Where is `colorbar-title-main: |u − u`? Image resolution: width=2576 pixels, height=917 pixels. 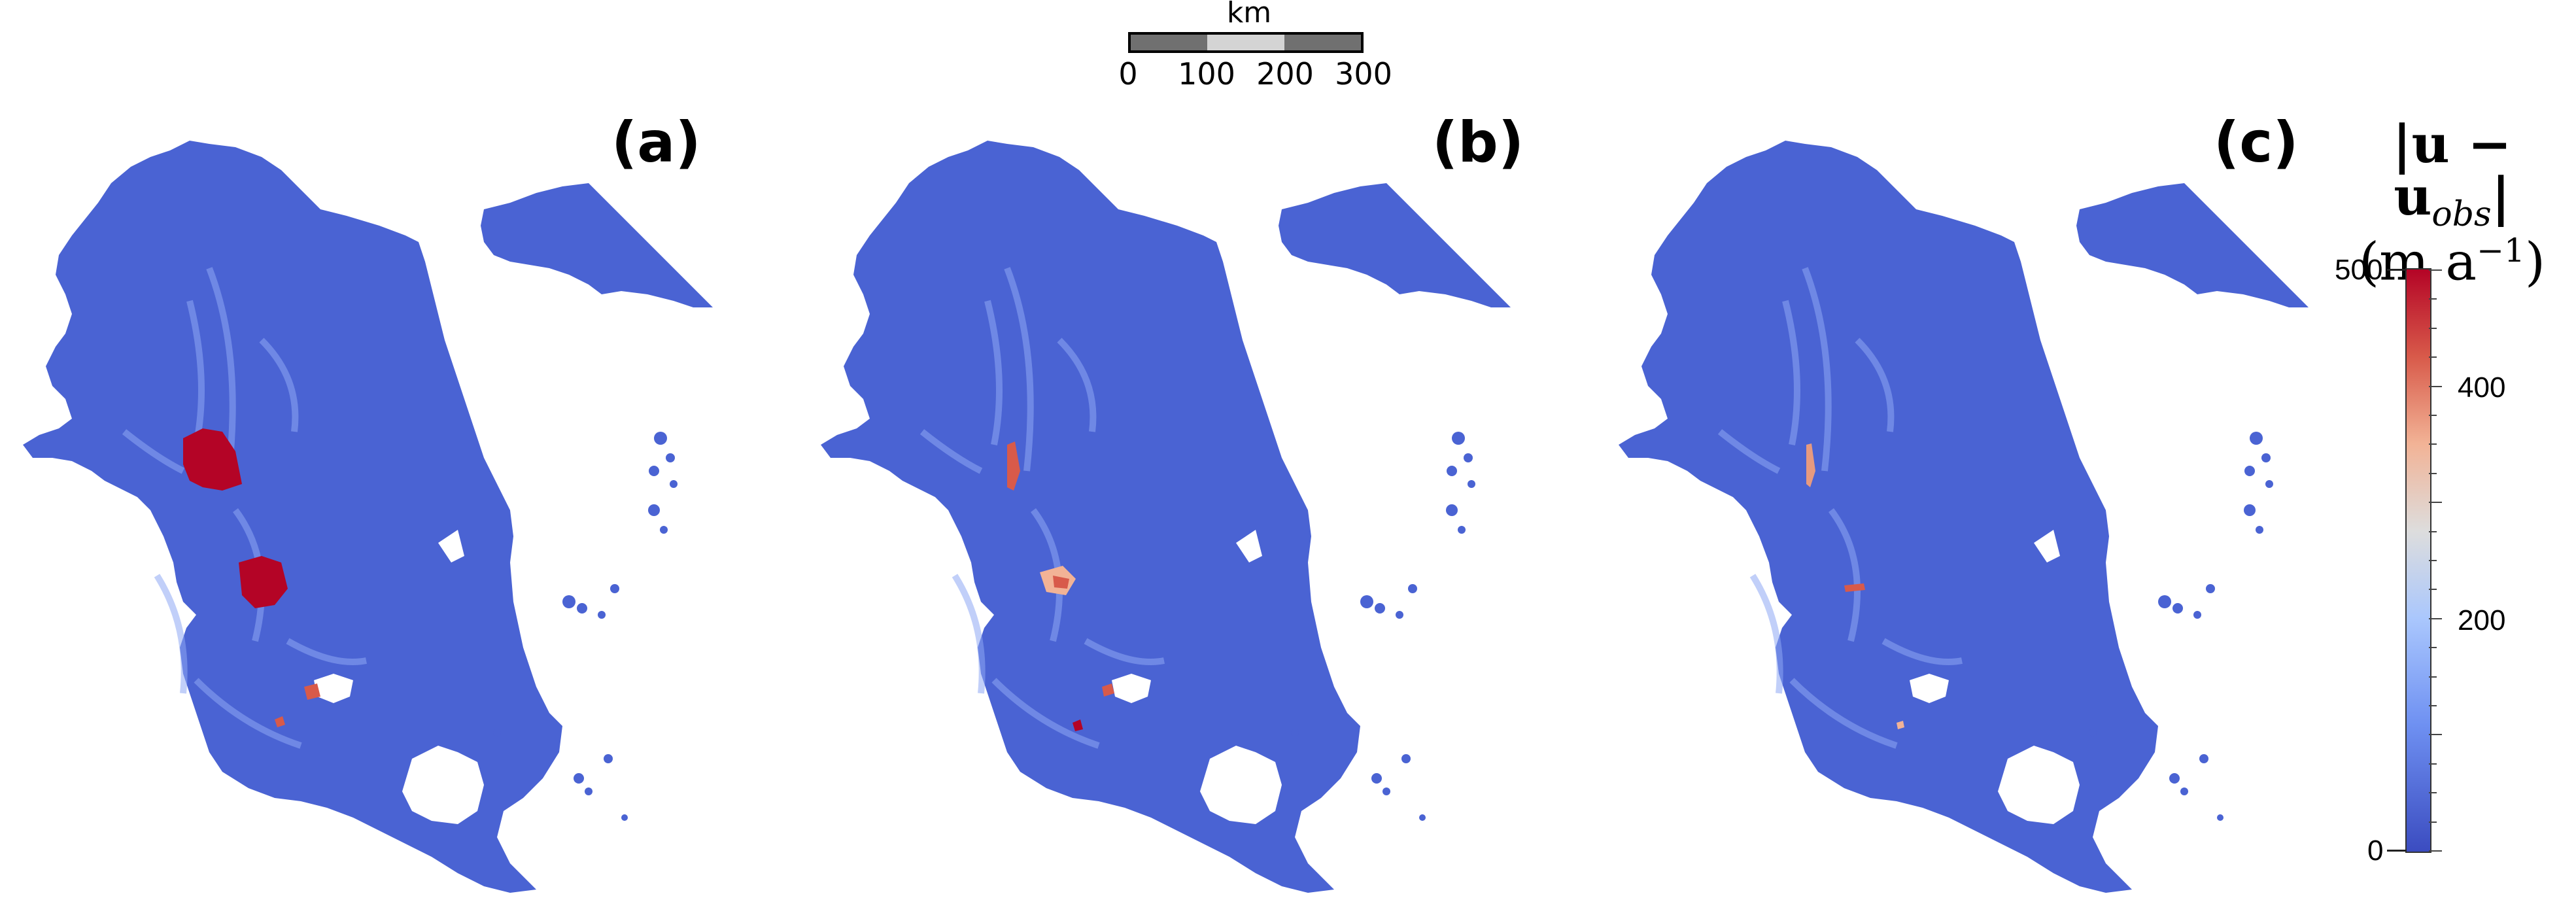 colorbar-title-main: |u − u is located at coordinates (2452, 170).